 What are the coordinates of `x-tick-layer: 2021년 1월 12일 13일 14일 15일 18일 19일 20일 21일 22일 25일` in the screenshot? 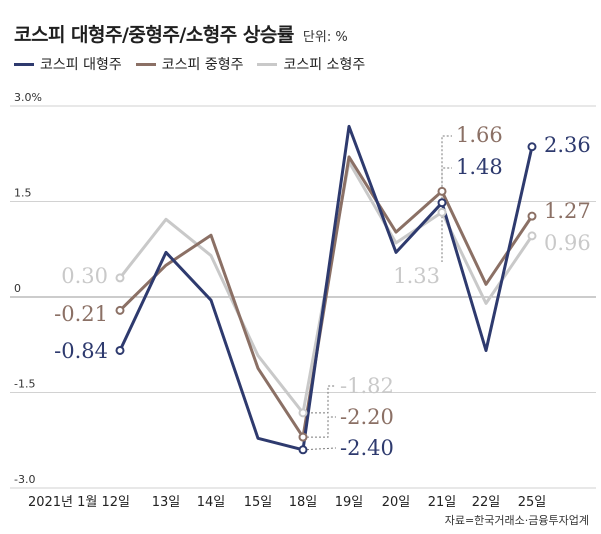 It's located at (287, 502).